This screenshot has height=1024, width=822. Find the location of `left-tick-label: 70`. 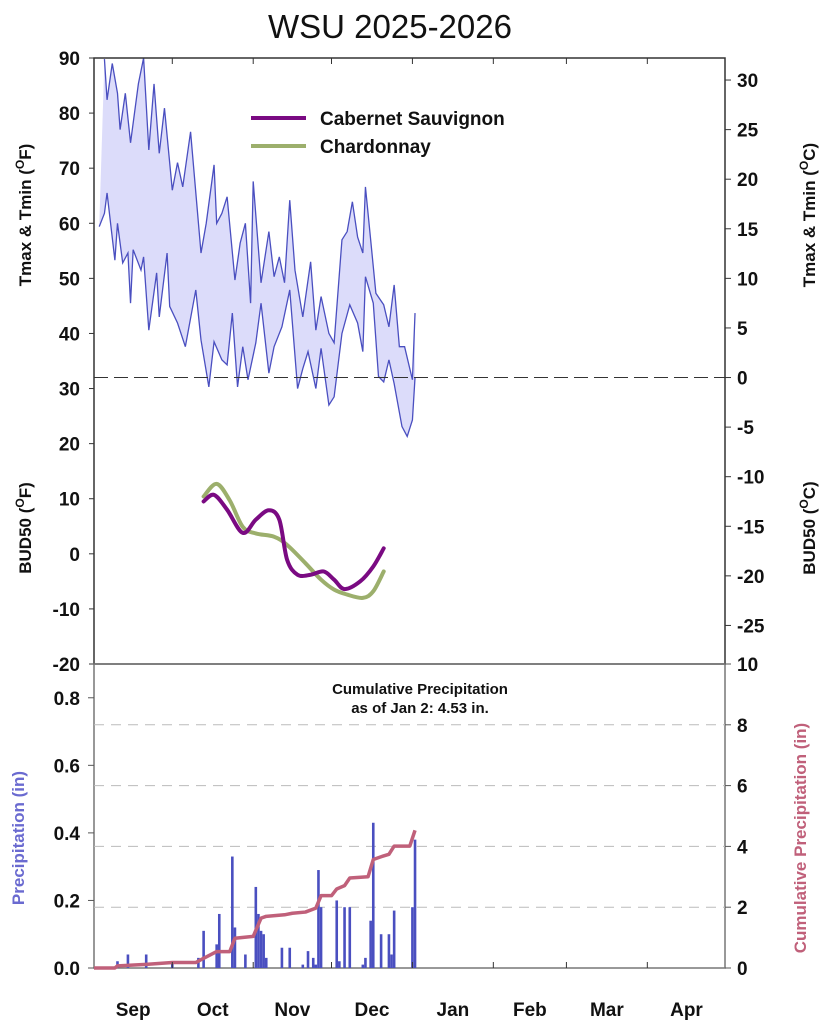

left-tick-label: 70 is located at coordinates (69, 169).